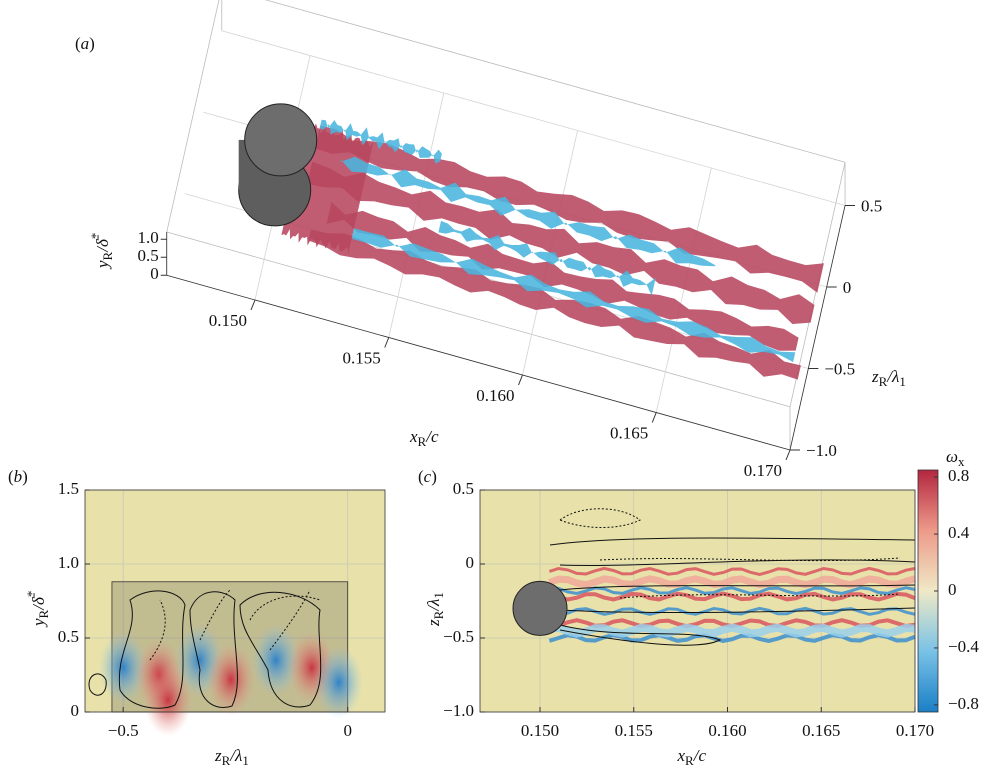 The width and height of the screenshot is (1002, 775). I want to click on panel-label: (b), so click(18, 476).